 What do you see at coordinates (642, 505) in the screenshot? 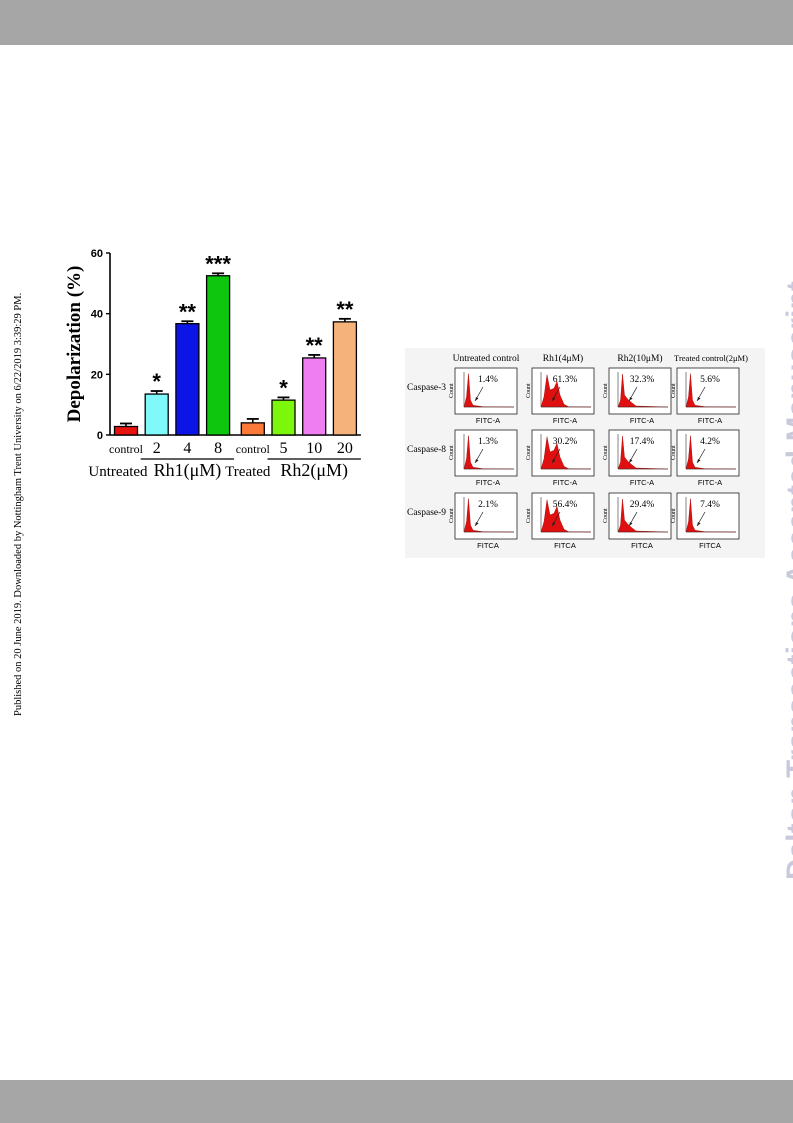
I see `percentage-label: 29.4%` at bounding box center [642, 505].